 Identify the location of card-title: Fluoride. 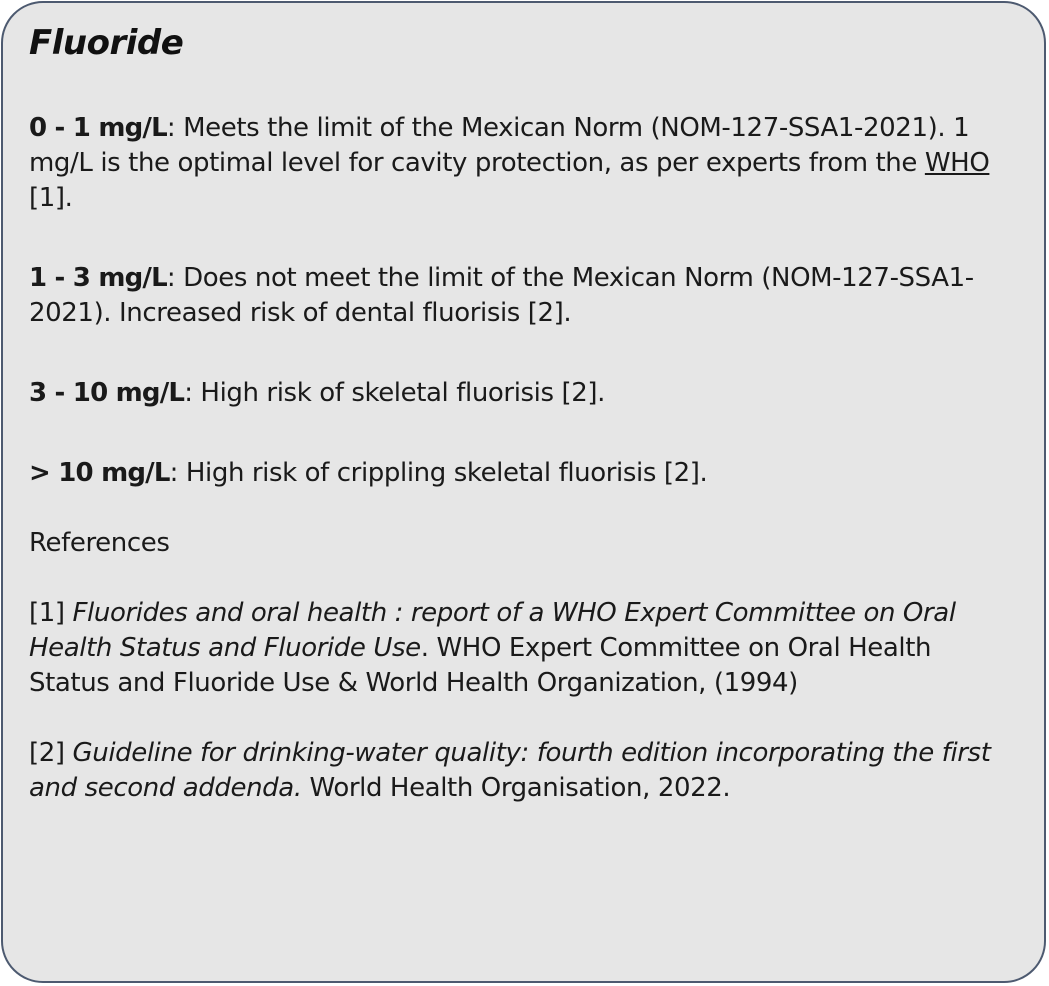
(106, 43).